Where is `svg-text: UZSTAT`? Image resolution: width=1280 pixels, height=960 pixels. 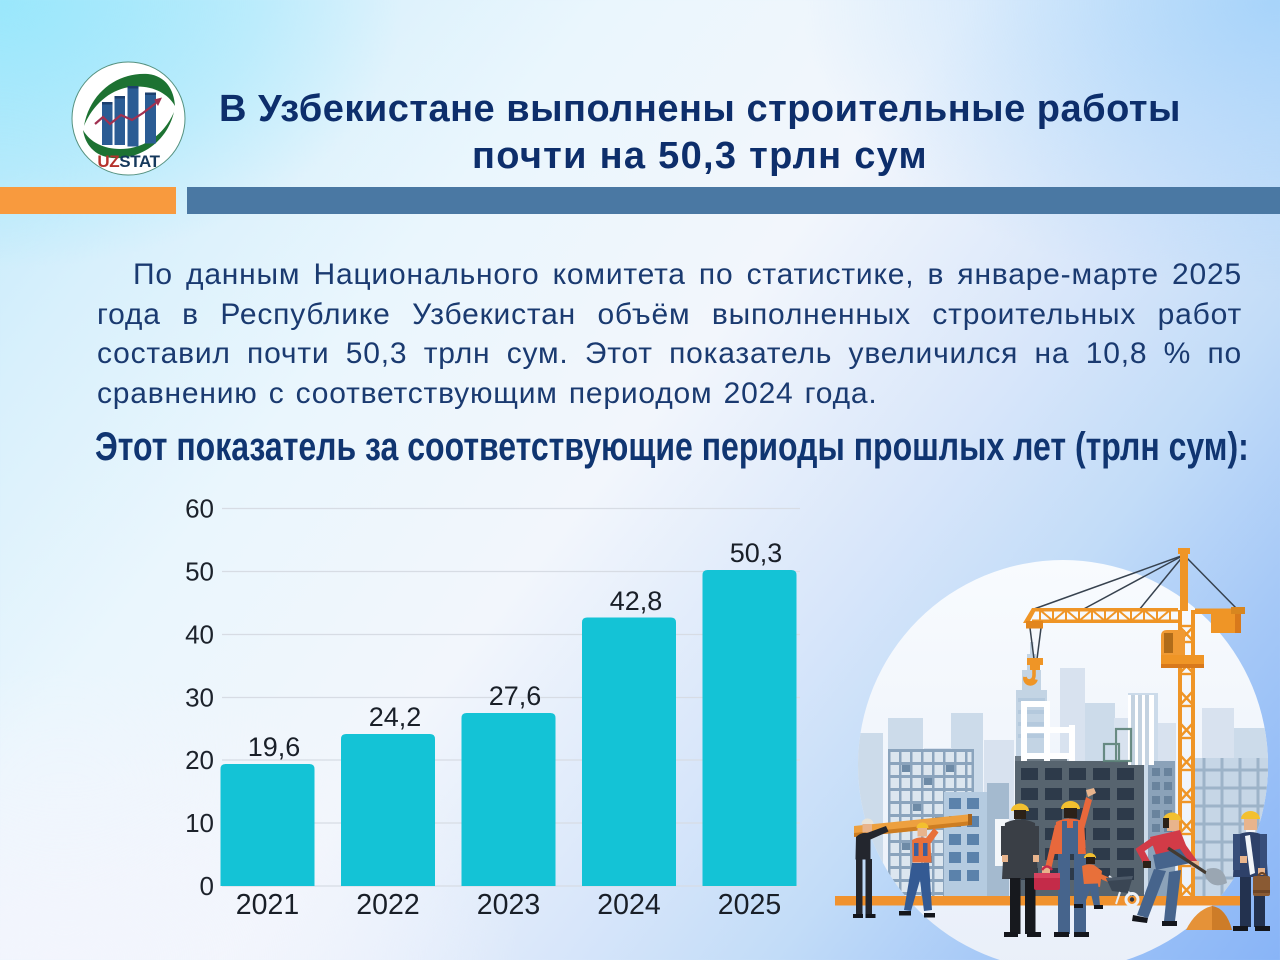
svg-text: UZSTAT is located at coordinates (128, 161).